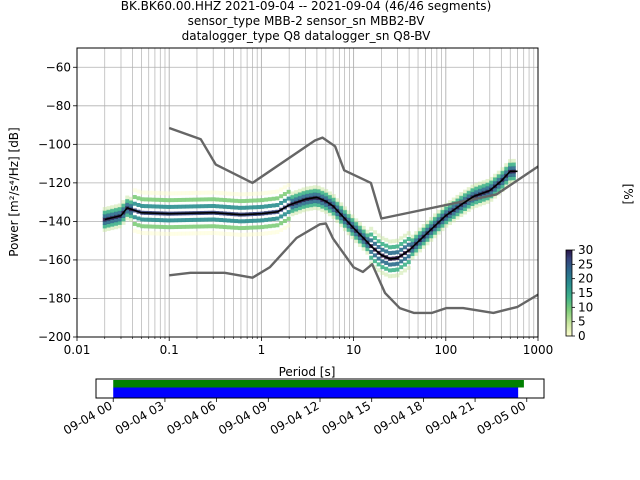  I want to click on y-tick-label: −140, so click(54, 221).